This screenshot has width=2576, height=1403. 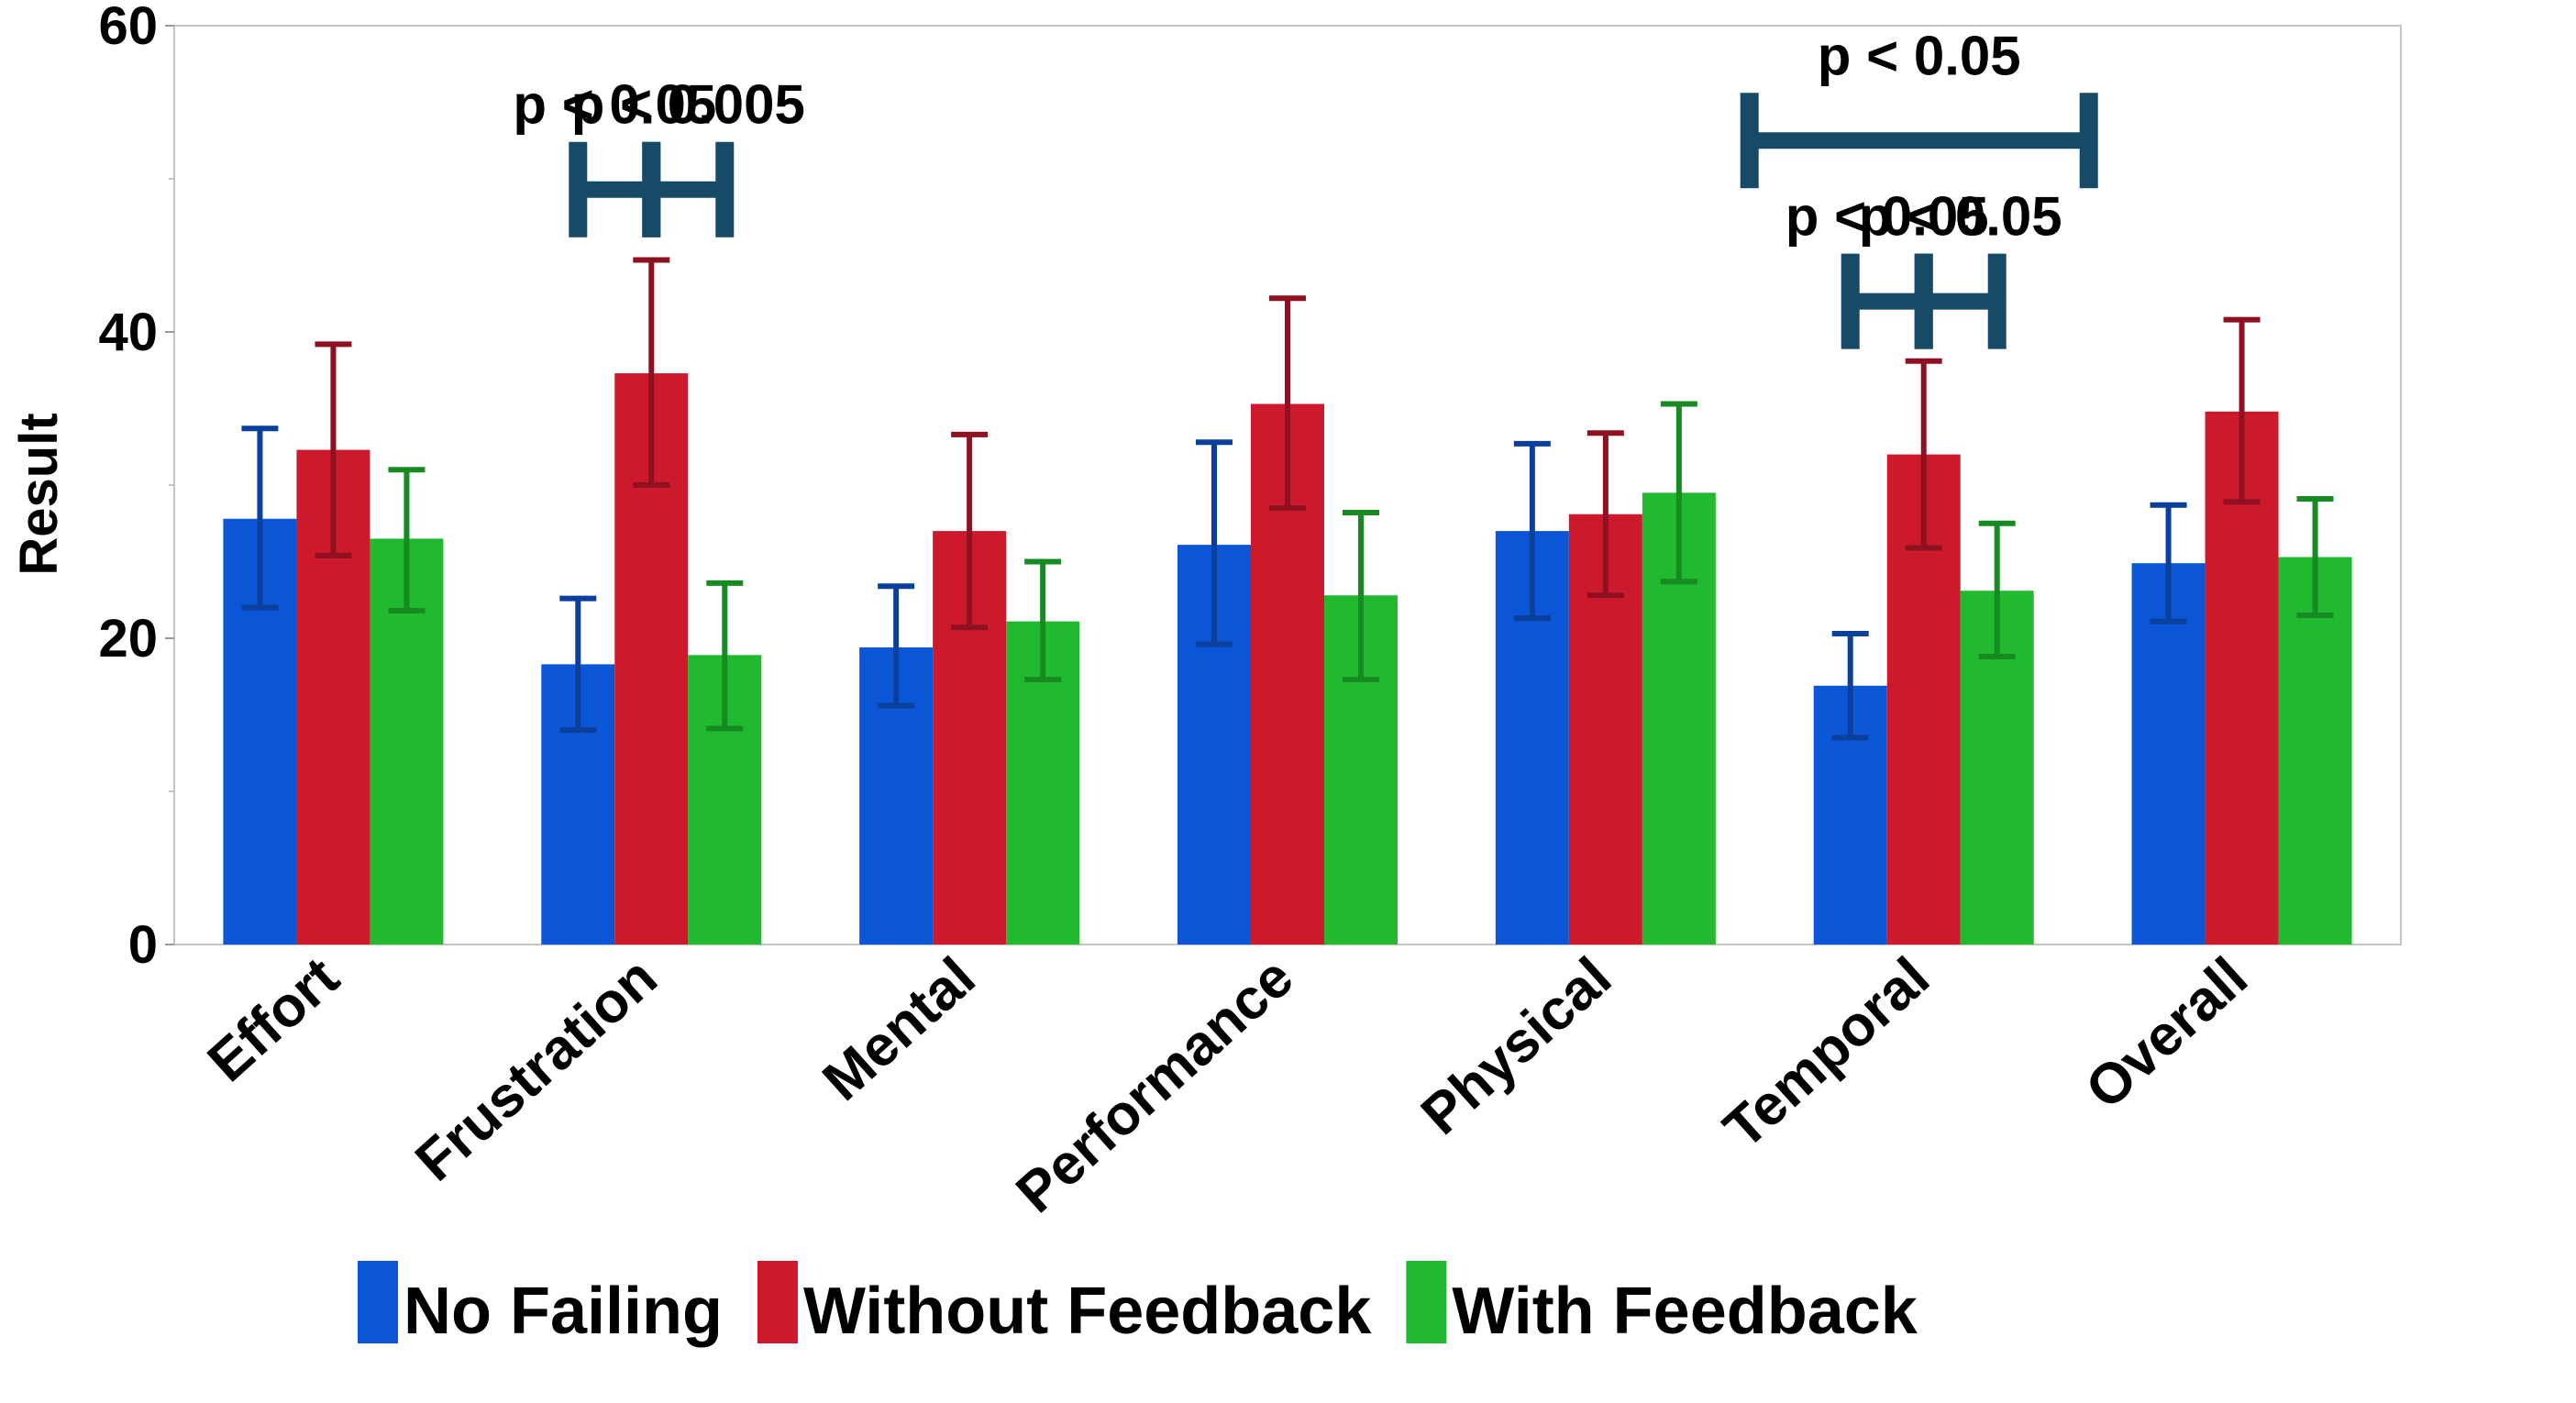 What do you see at coordinates (651, 372) in the screenshot?
I see `error-bar-without-feedback-frustration` at bounding box center [651, 372].